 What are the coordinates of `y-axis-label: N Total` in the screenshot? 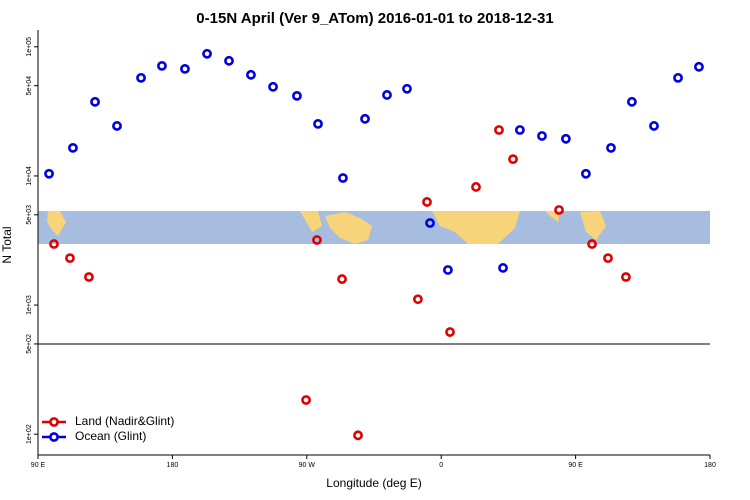 It's located at (7, 244).